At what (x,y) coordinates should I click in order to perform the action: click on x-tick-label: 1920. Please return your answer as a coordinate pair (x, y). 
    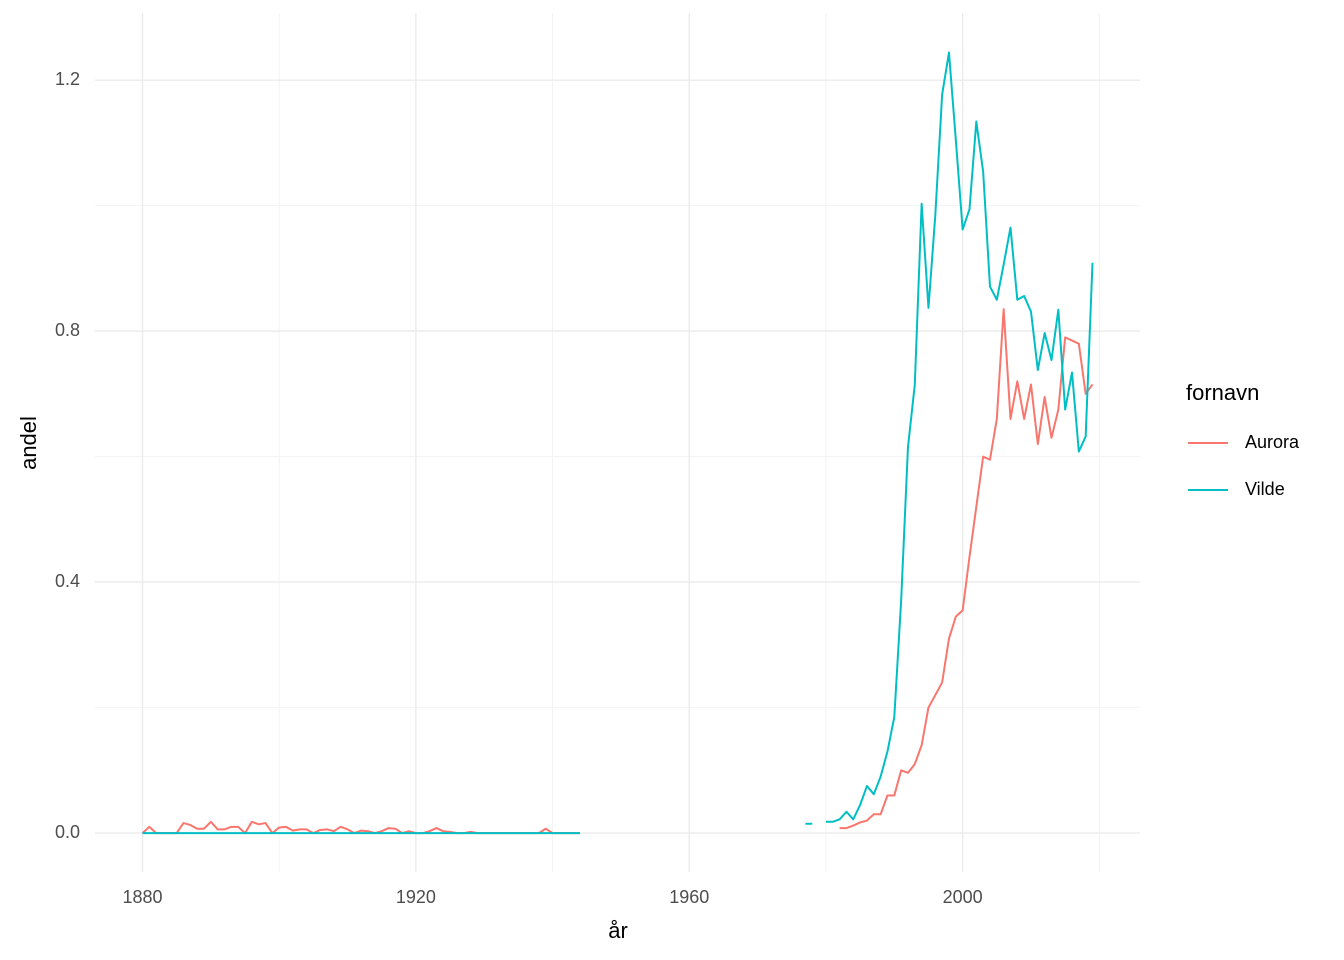
    Looking at the image, I should click on (416, 897).